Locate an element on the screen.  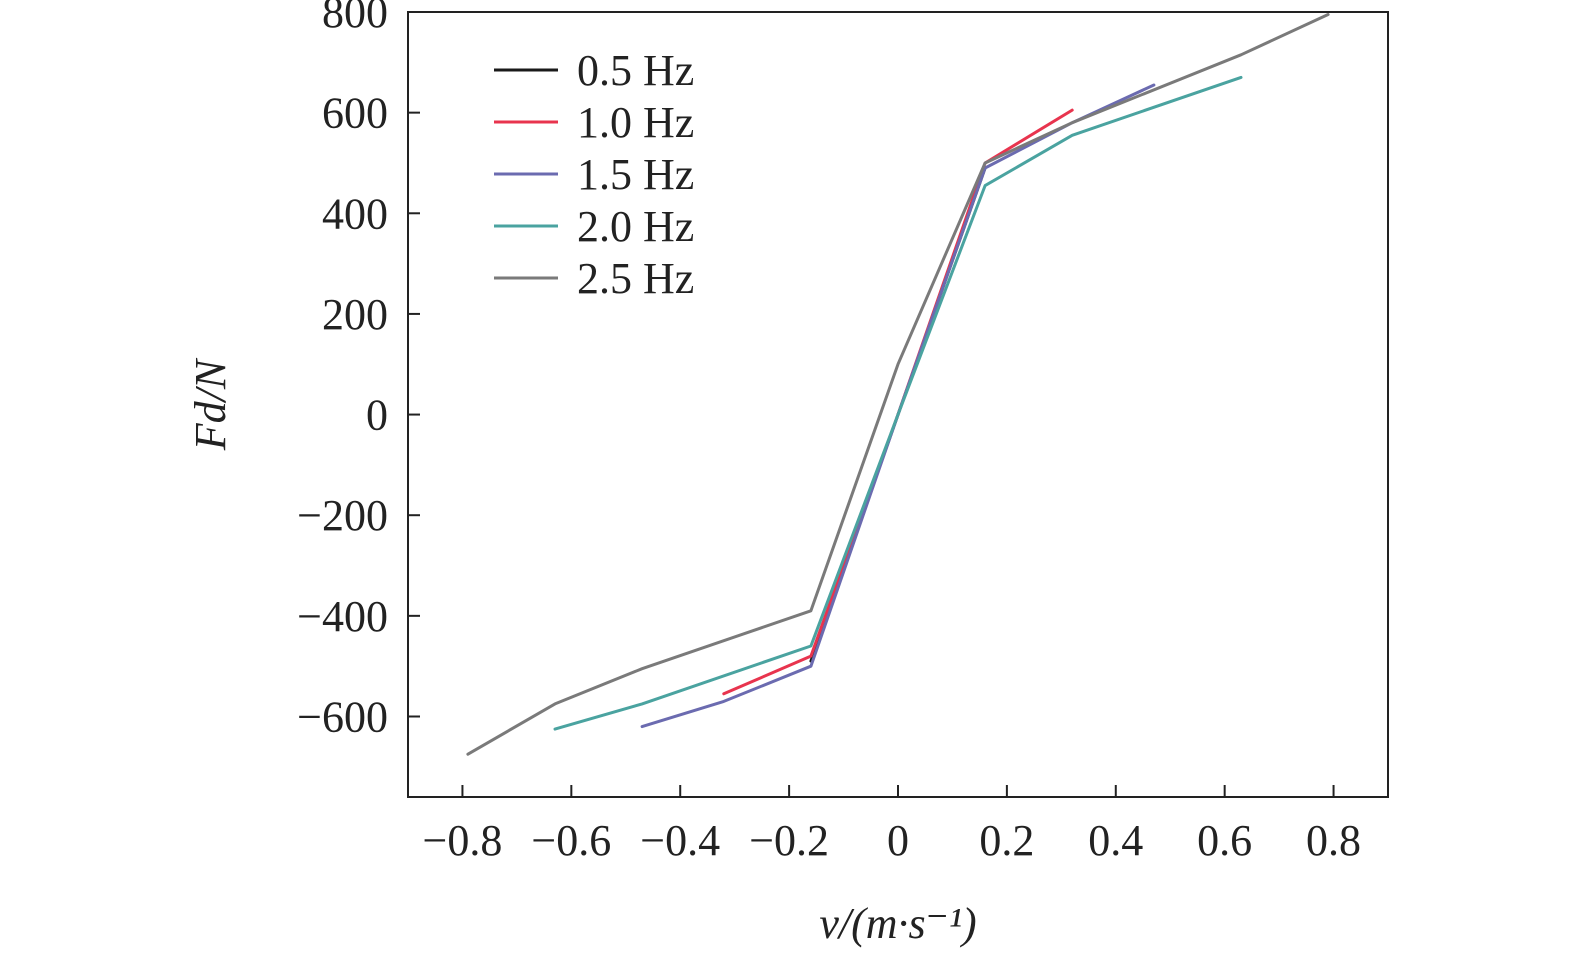
x-tick-label: 0.4 is located at coordinates (1115, 840).